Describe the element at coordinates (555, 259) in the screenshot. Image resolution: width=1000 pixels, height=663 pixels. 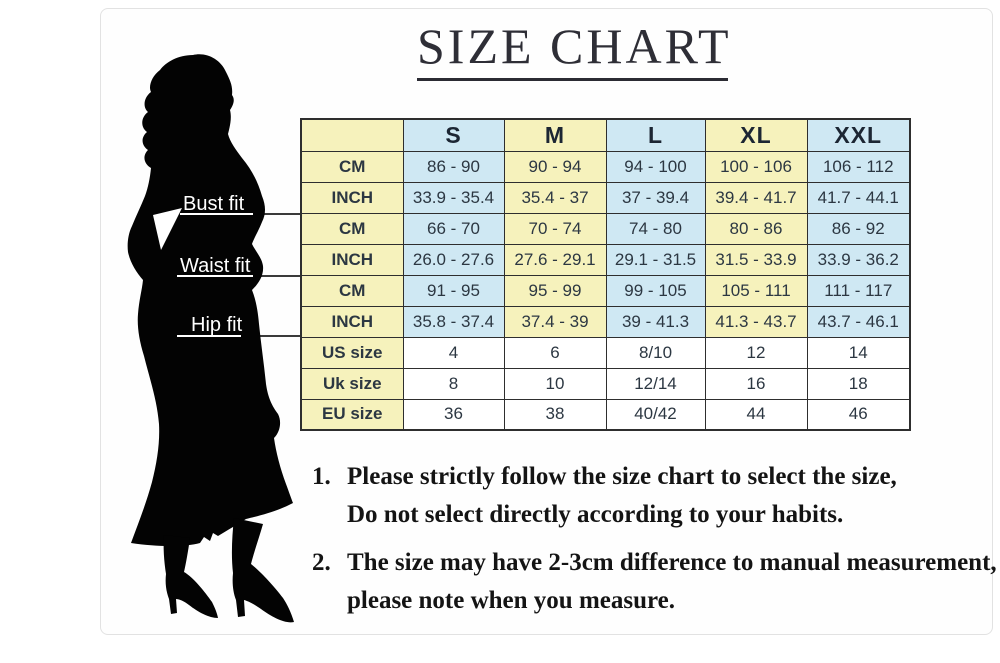
I see `size-cell: 27.6 - 29.1` at that location.